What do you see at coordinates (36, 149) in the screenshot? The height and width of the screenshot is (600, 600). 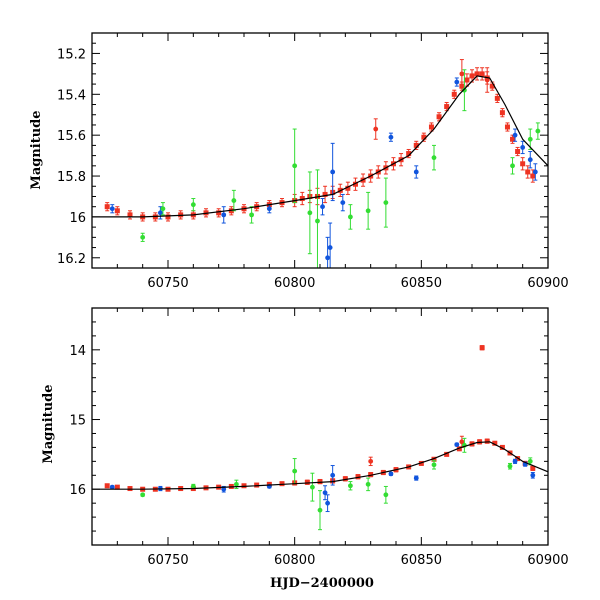 I see `top-y-axis-label: Magnitude` at bounding box center [36, 149].